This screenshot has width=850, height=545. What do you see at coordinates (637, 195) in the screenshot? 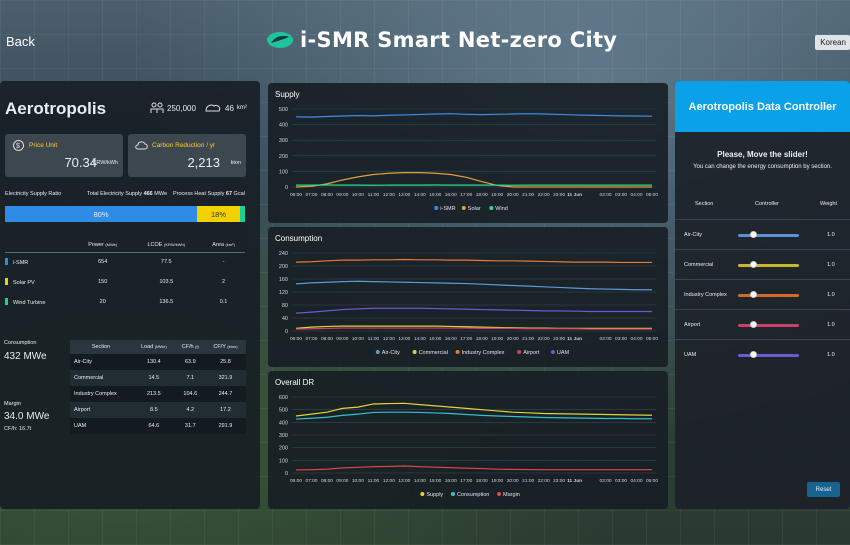
I see `x-tick-label: 04:00` at bounding box center [637, 195].